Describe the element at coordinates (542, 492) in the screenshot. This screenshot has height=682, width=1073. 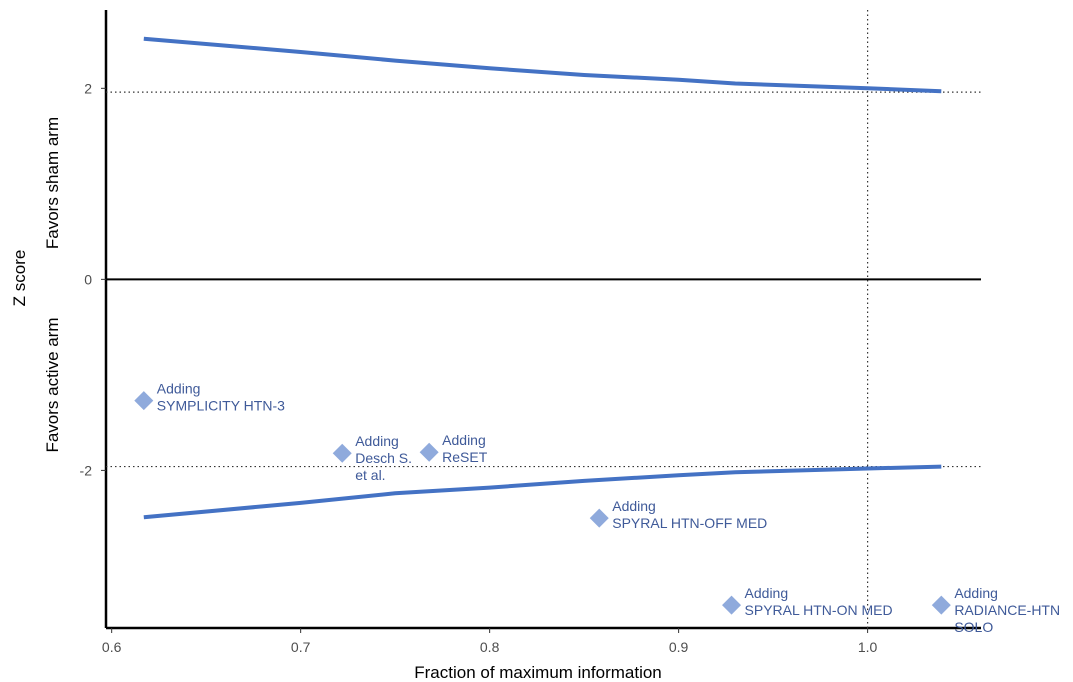
I see `lower-boundary-line` at that location.